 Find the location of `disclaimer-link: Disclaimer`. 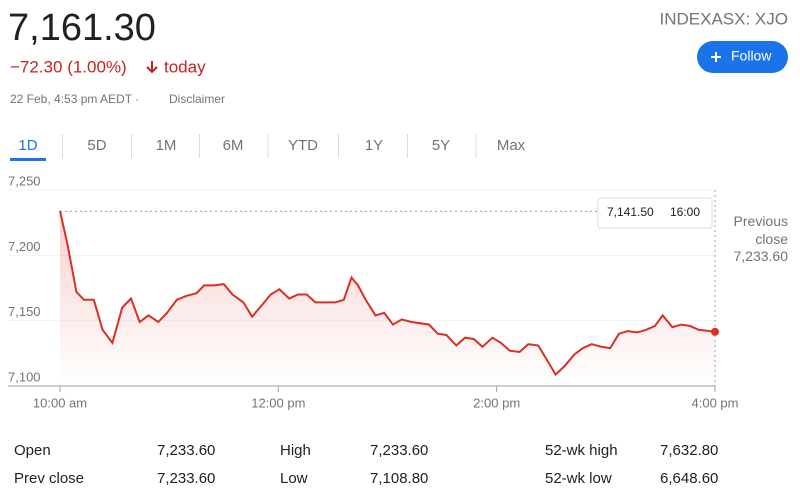

disclaimer-link: Disclaimer is located at coordinates (197, 99).